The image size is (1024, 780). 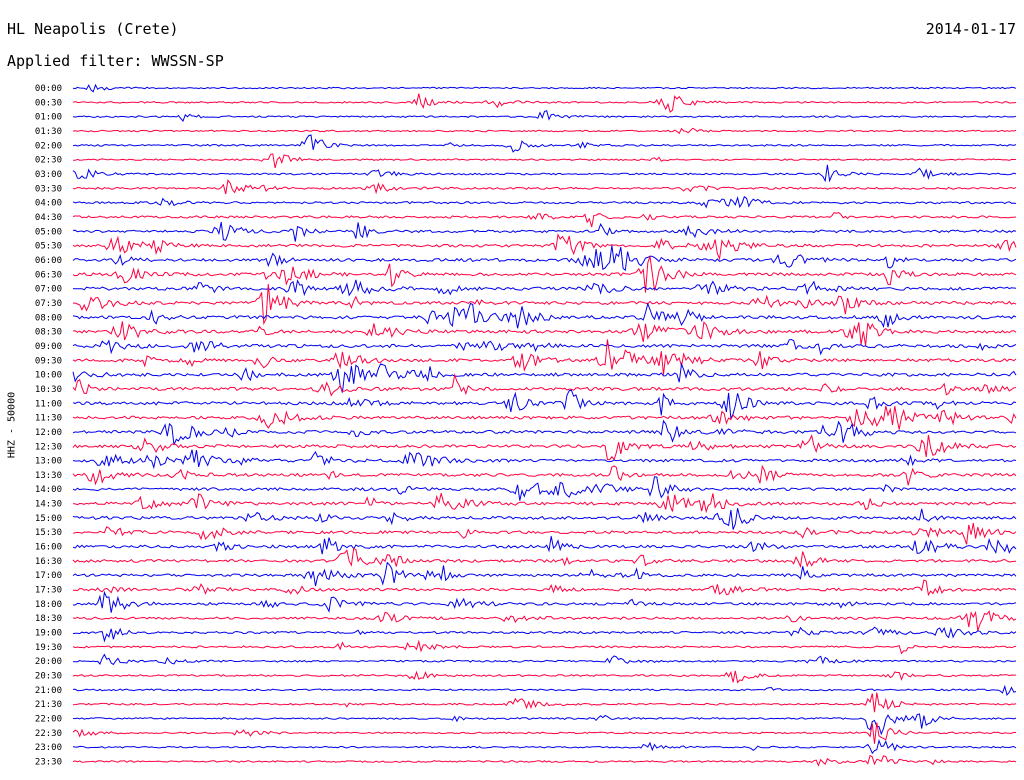 What do you see at coordinates (48, 562) in the screenshot?
I see `row-tick-label: 16:30` at bounding box center [48, 562].